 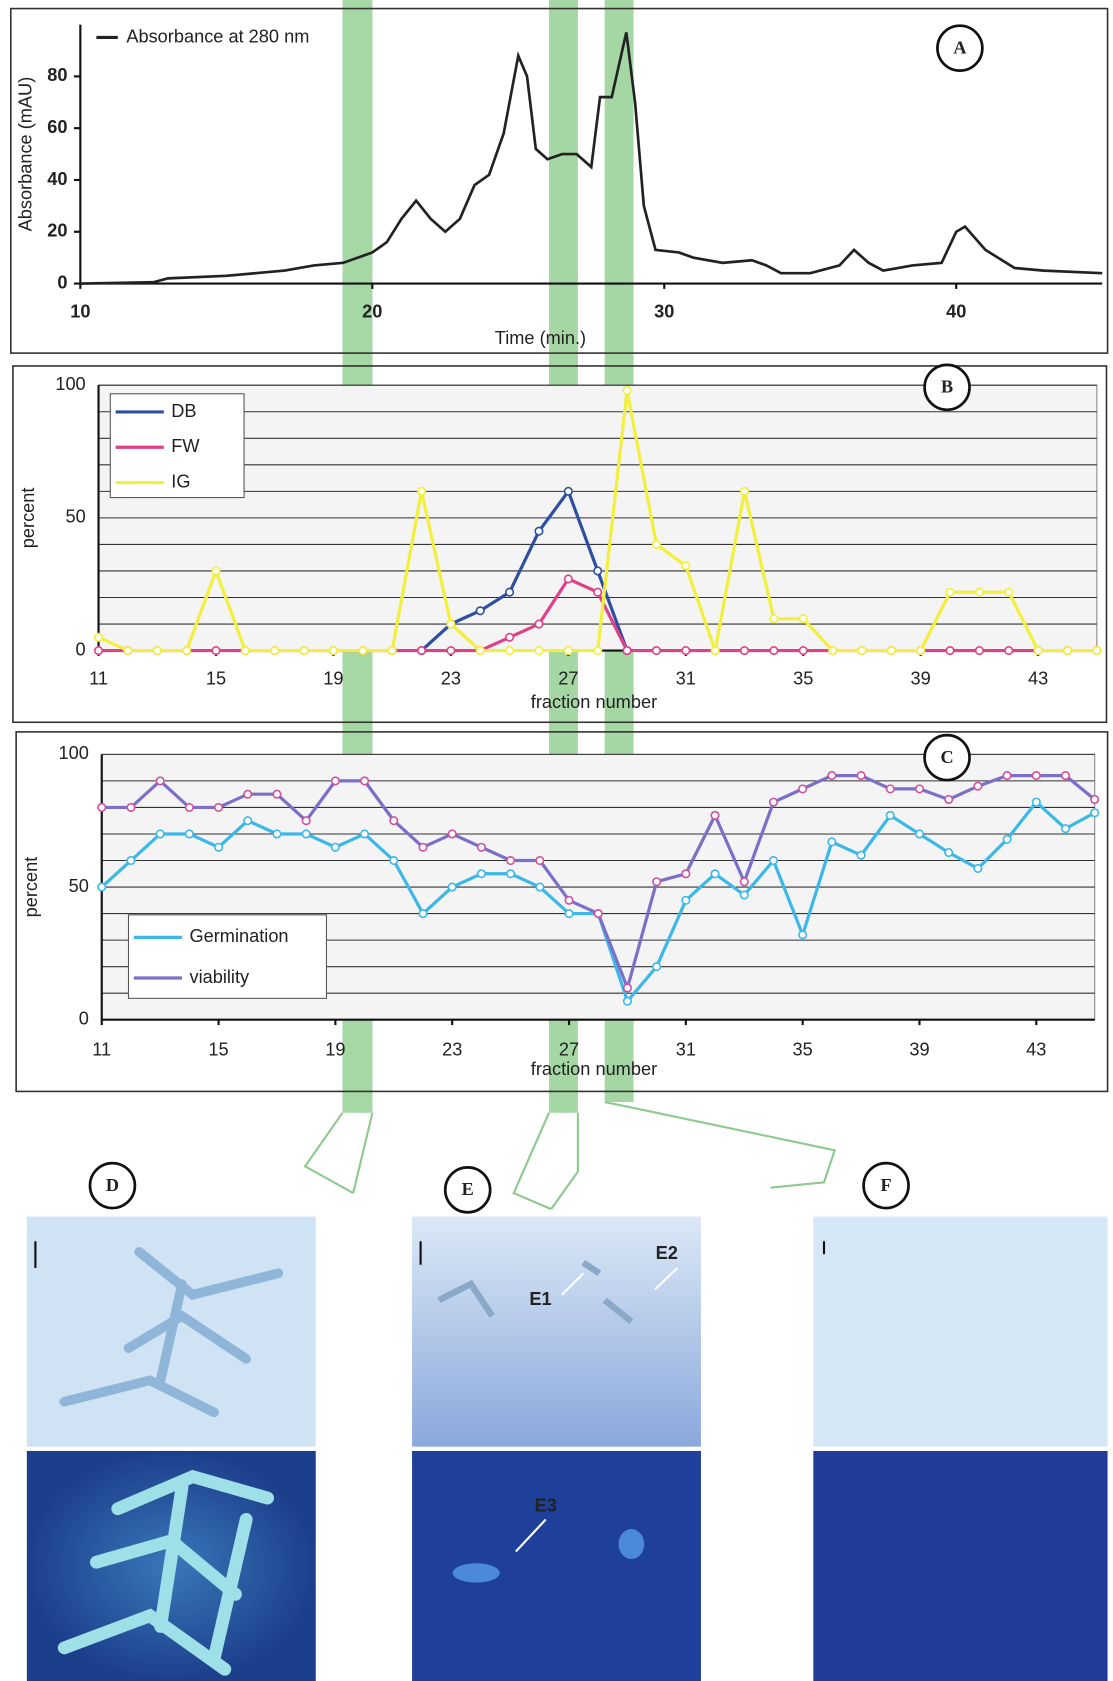 What do you see at coordinates (556, 1331) in the screenshot?
I see `image-e-bright` at bounding box center [556, 1331].